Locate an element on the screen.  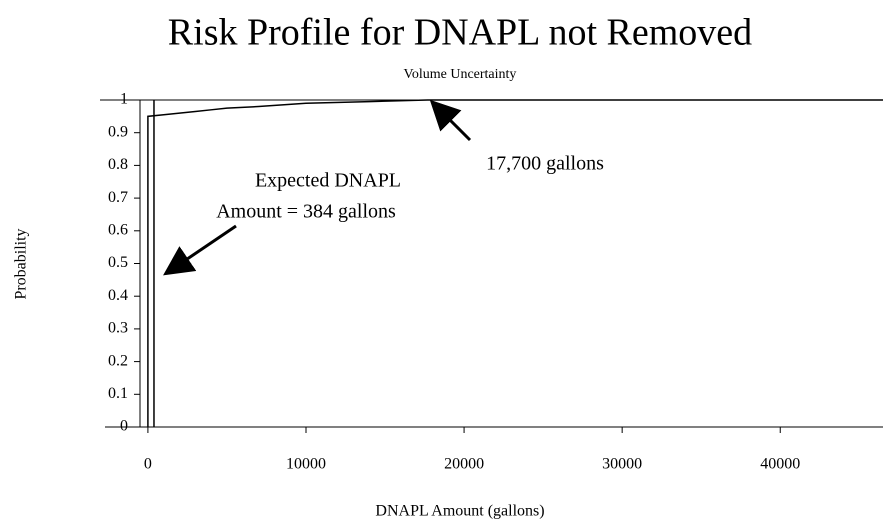
y-tick-label: 0.3 is located at coordinates (118, 328).